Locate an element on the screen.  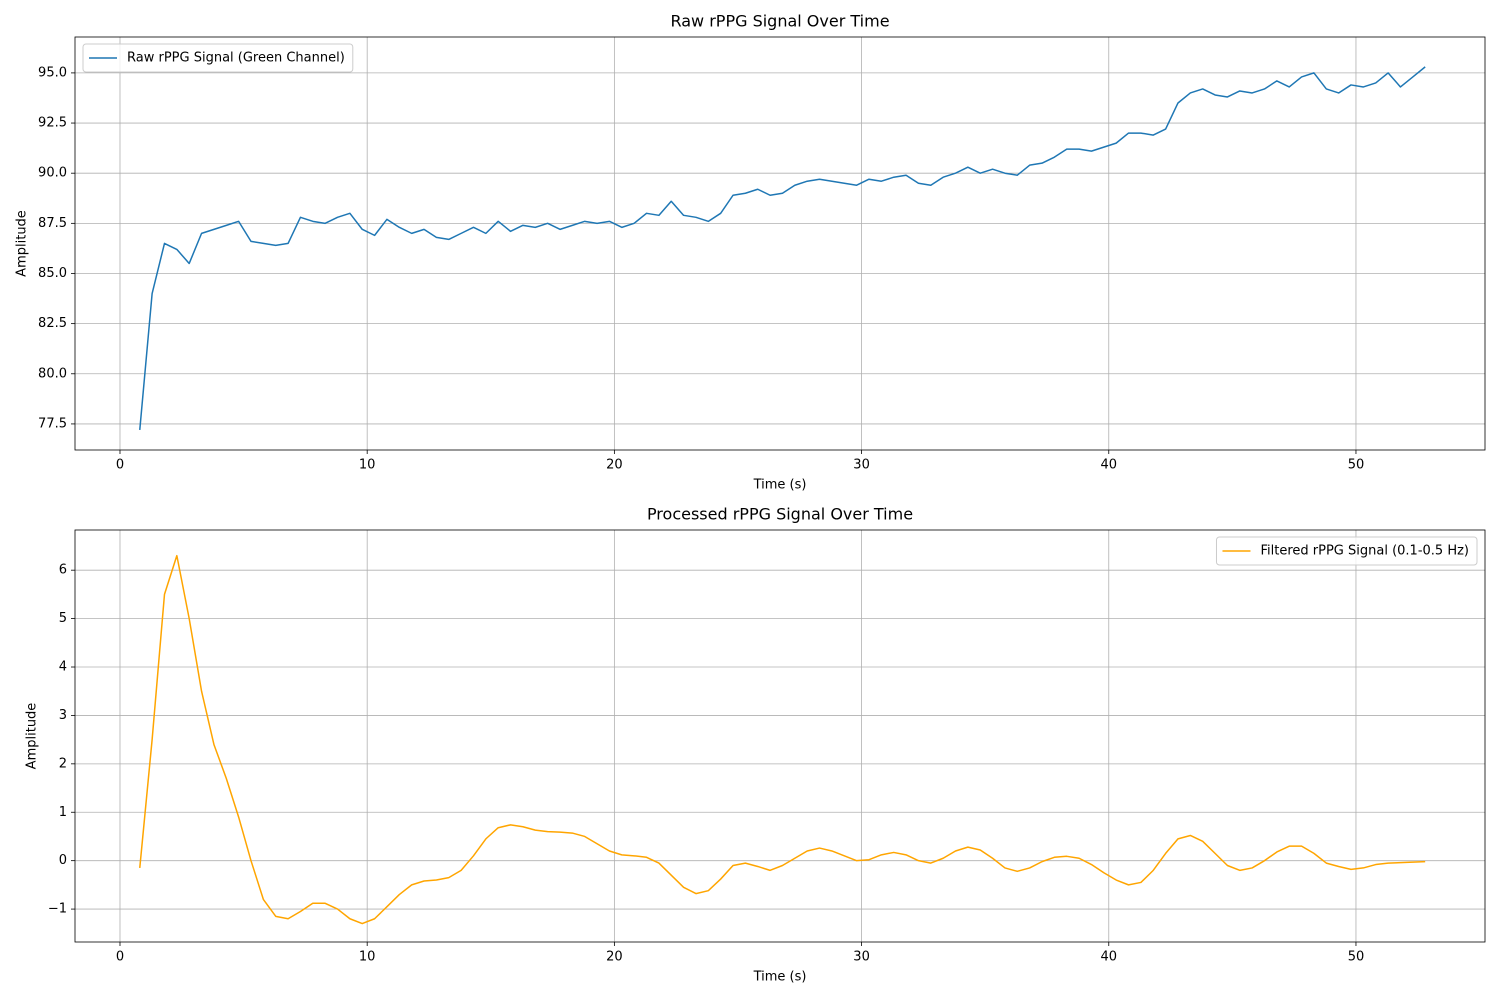
y-tick-label: 0 is located at coordinates (63, 860).